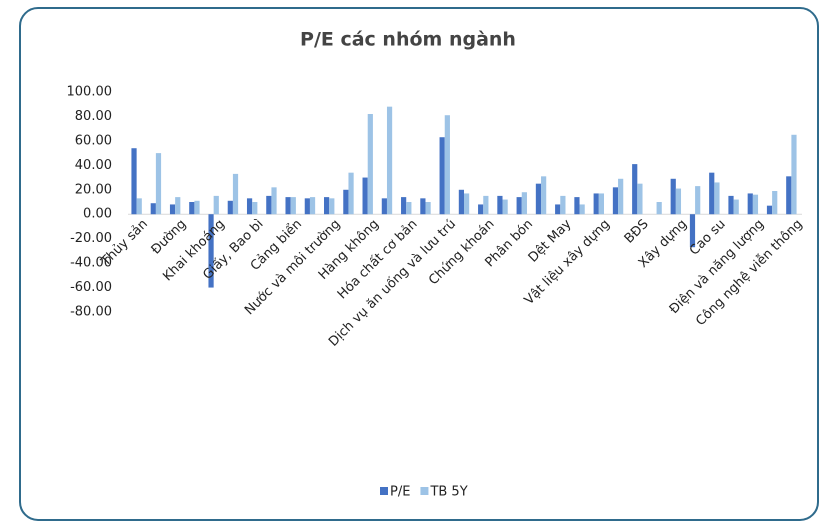  What do you see at coordinates (90, 92) in the screenshot?
I see `y-tick-label: 100.00` at bounding box center [90, 92].